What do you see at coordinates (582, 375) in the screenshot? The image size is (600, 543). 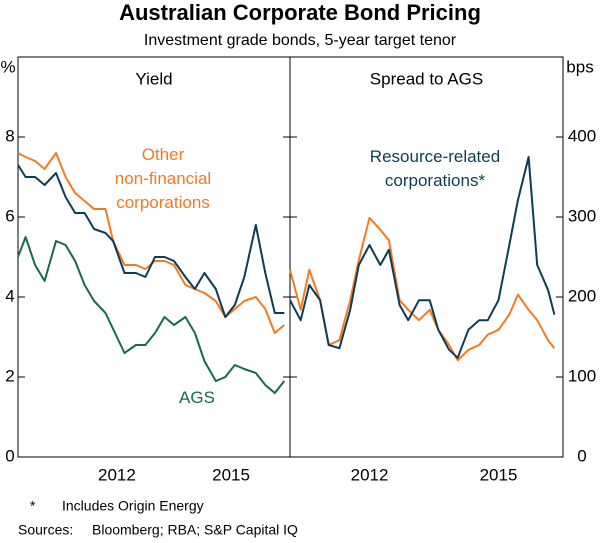 I see `y-tick-label: 100` at bounding box center [582, 375].